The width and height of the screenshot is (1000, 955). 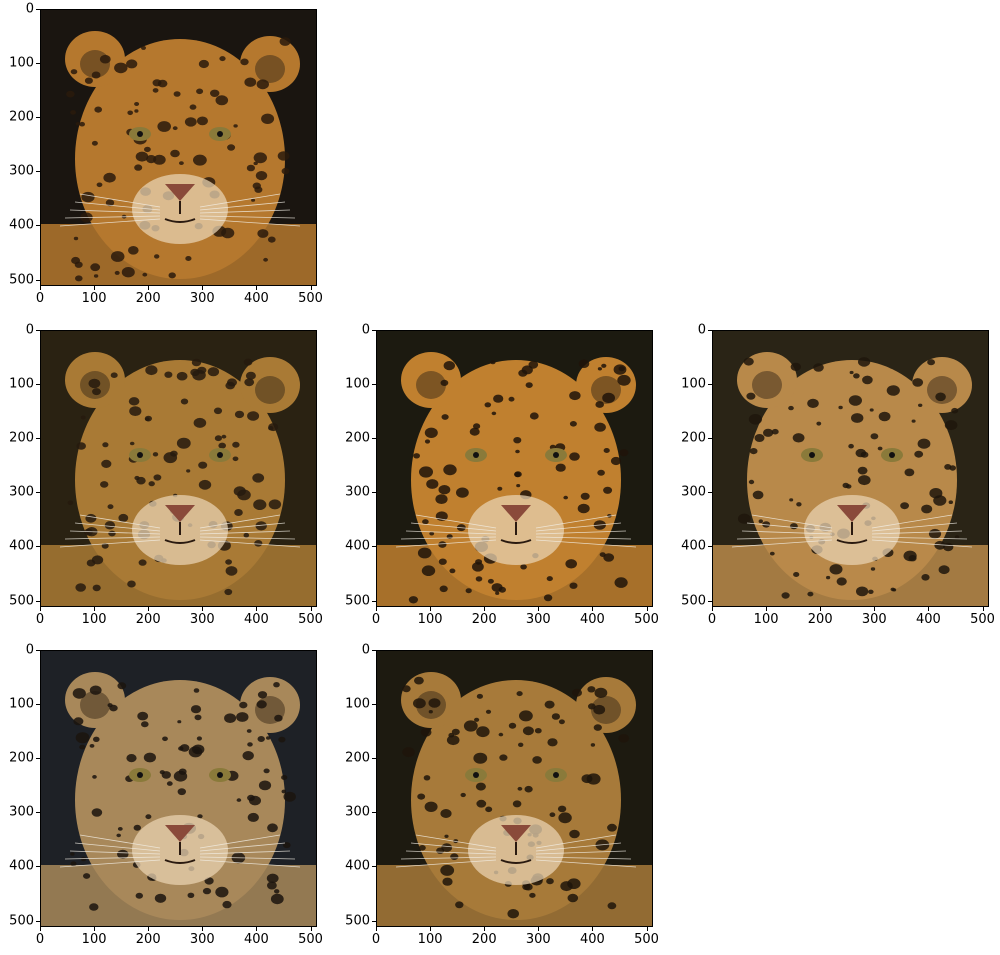 I want to click on panel-6: 0 100 200 300 400 500 0 100 200 300 400 500, so click(x=502, y=795).